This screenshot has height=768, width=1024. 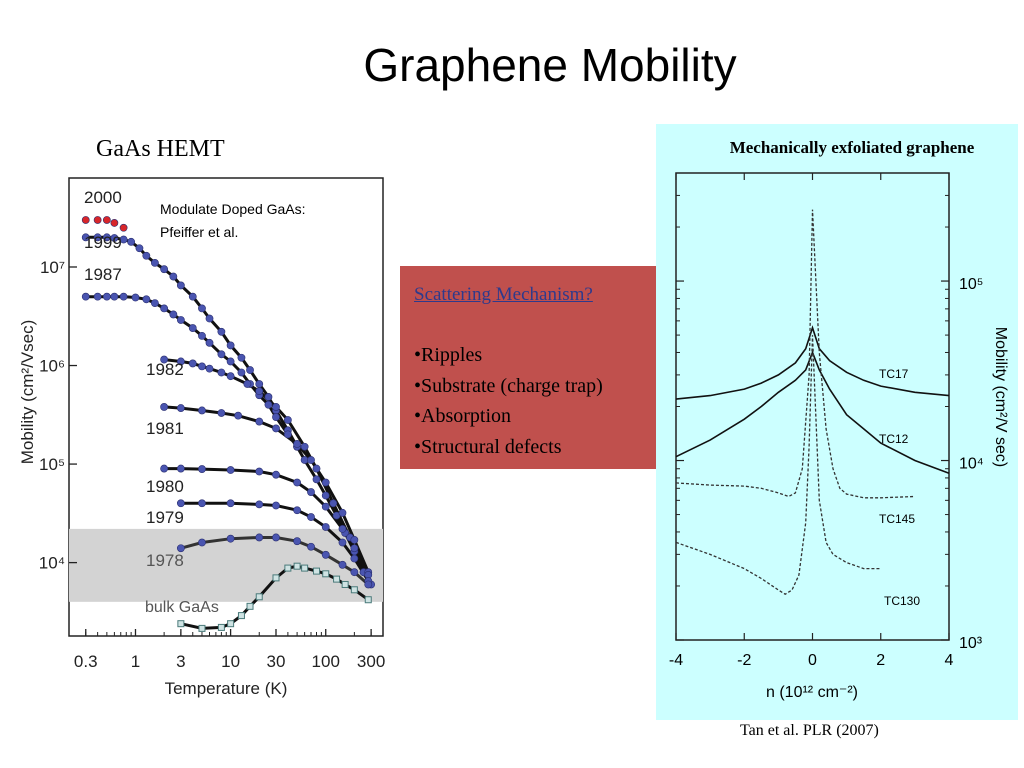 What do you see at coordinates (744, 660) in the screenshot?
I see `graphene-x-tick-label: -2` at bounding box center [744, 660].